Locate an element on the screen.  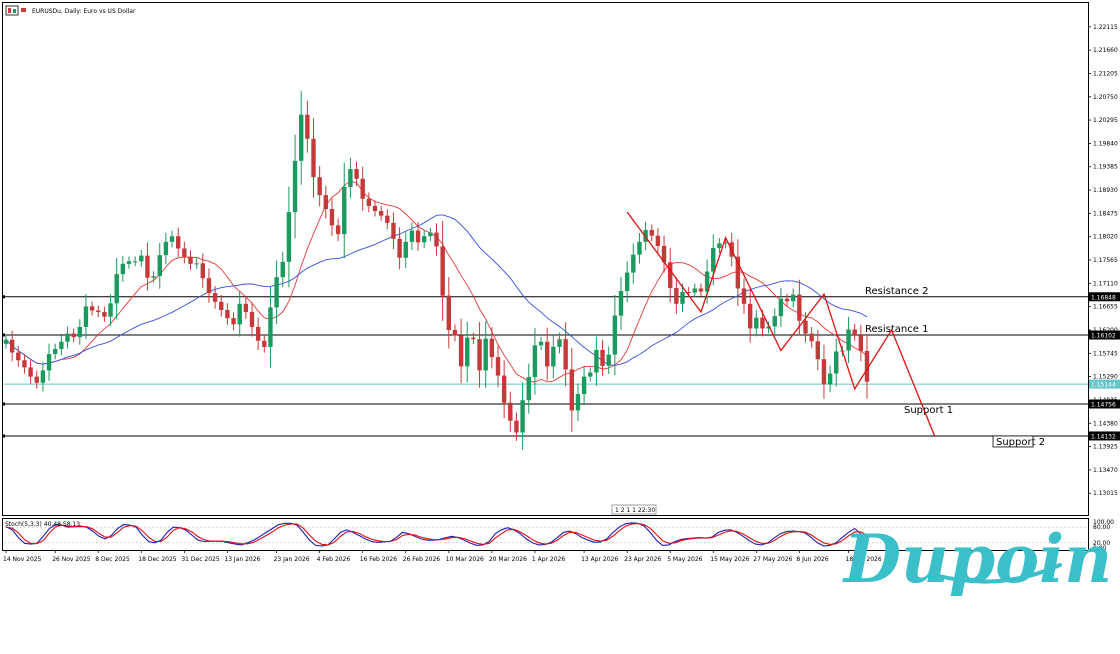
level-price-tag-text: 1.16848 is located at coordinates (1103, 297).